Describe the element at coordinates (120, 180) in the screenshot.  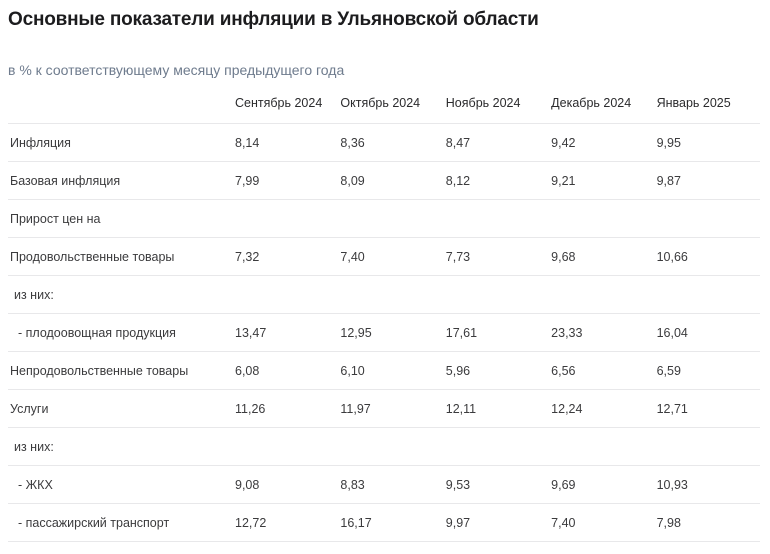
I see `row-label: Базовая инфляция` at that location.